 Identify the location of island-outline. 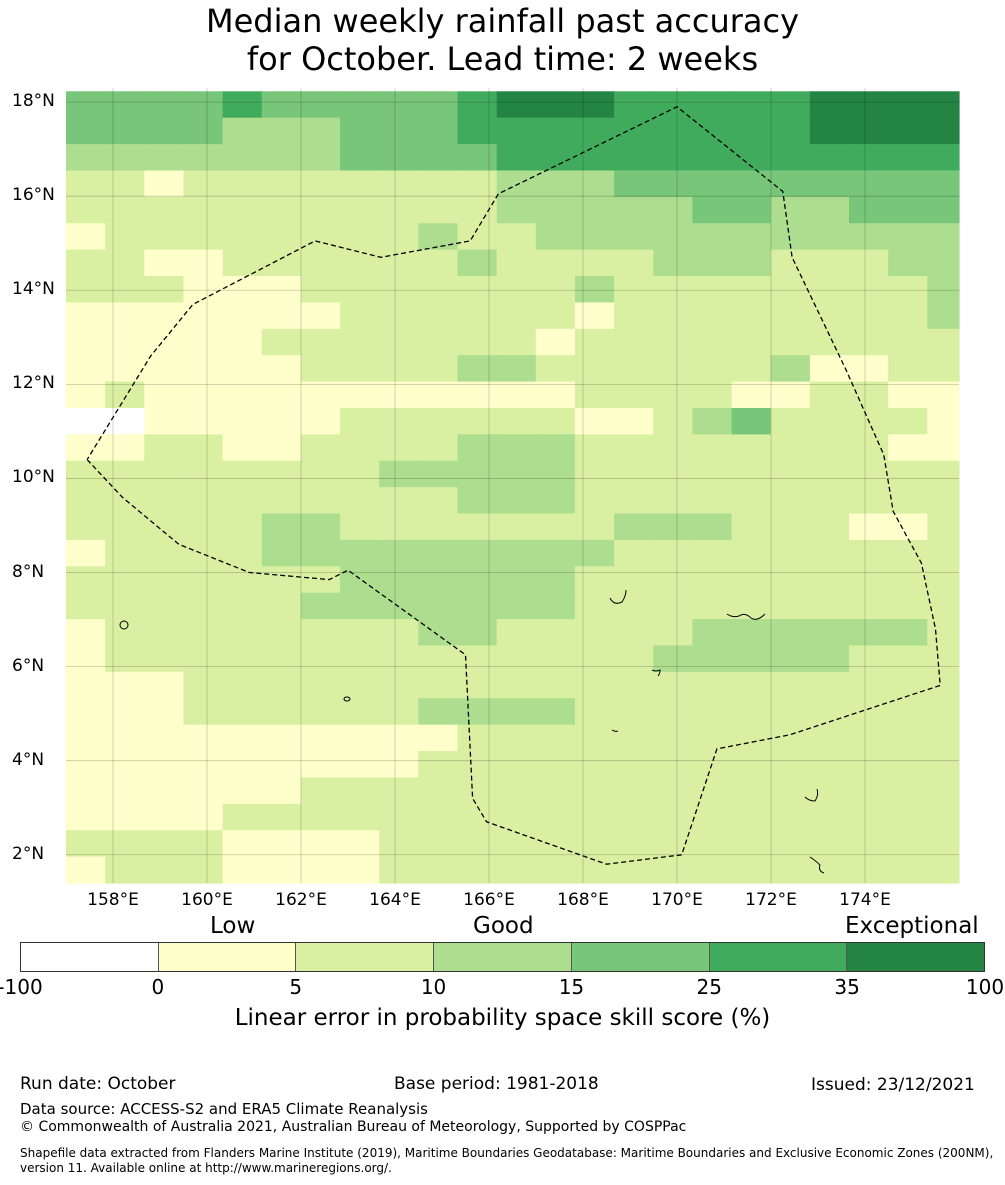
(618, 596).